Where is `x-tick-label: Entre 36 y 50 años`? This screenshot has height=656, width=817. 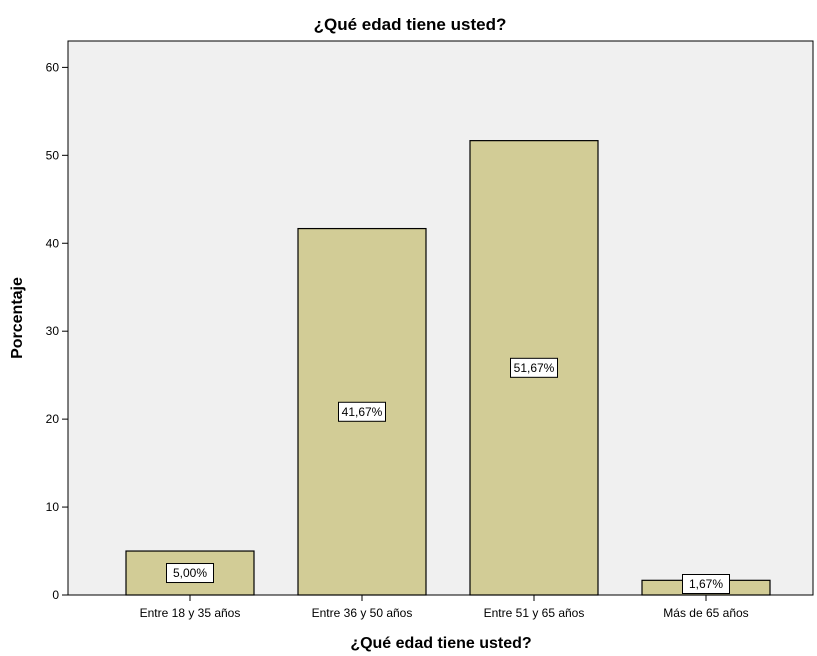
x-tick-label: Entre 36 y 50 años is located at coordinates (362, 613).